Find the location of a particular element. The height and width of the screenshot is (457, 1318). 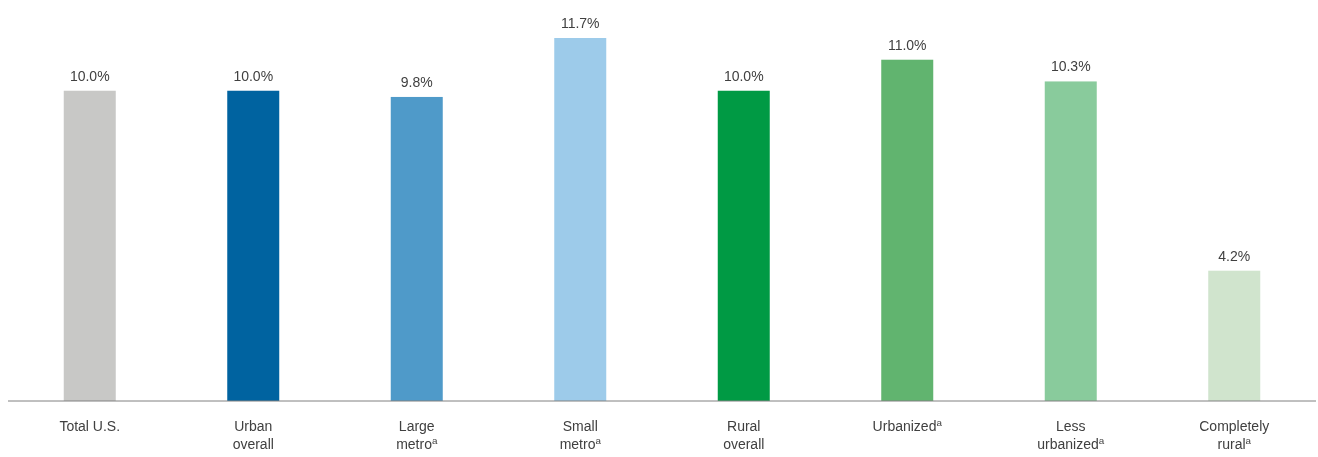

x-tick-label: Total U.S. is located at coordinates (90, 426).